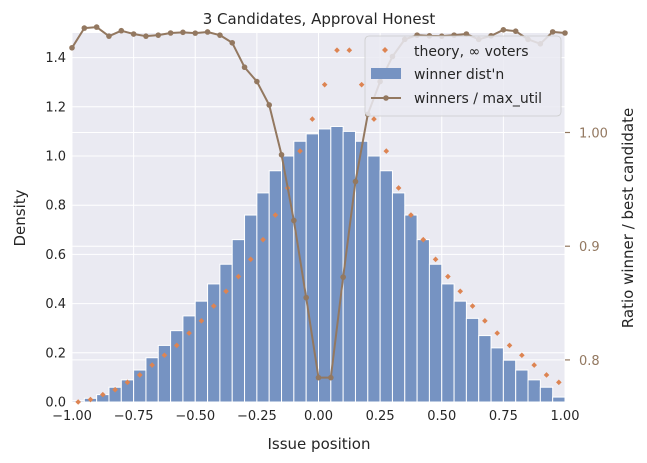  Describe the element at coordinates (319, 444) in the screenshot. I see `x-axis-label: Issue position` at that location.